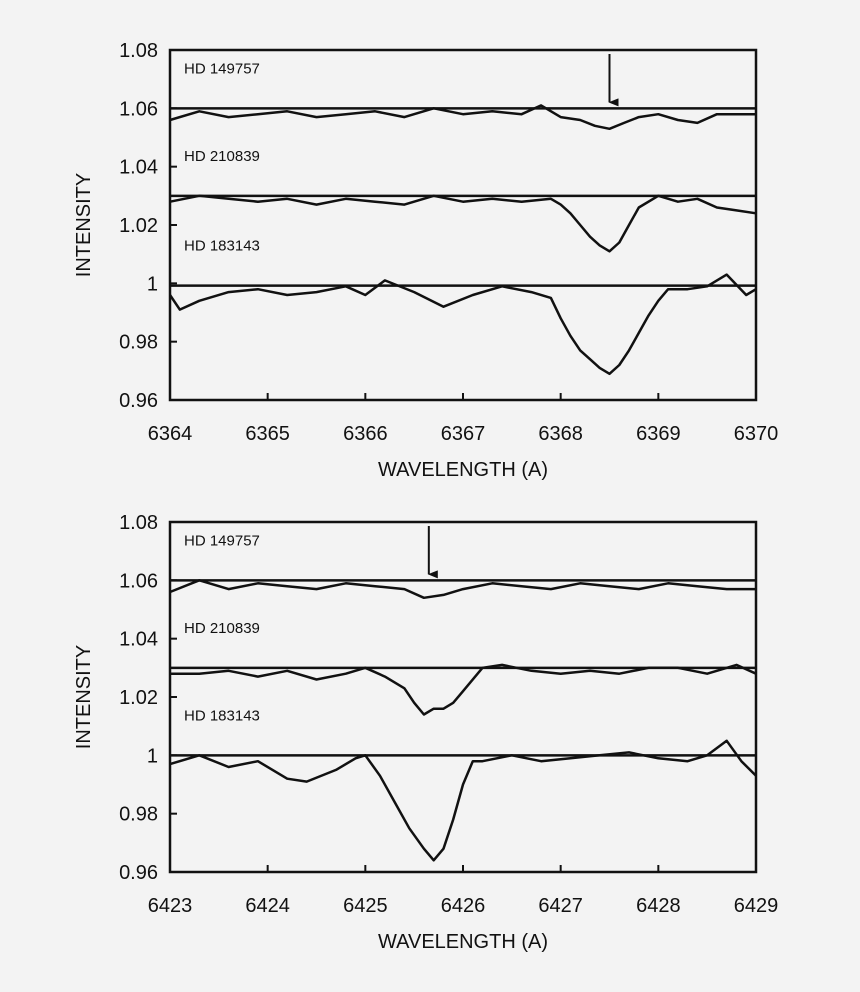  What do you see at coordinates (756, 434) in the screenshot?
I see `x-tick-label: 6370` at bounding box center [756, 434].